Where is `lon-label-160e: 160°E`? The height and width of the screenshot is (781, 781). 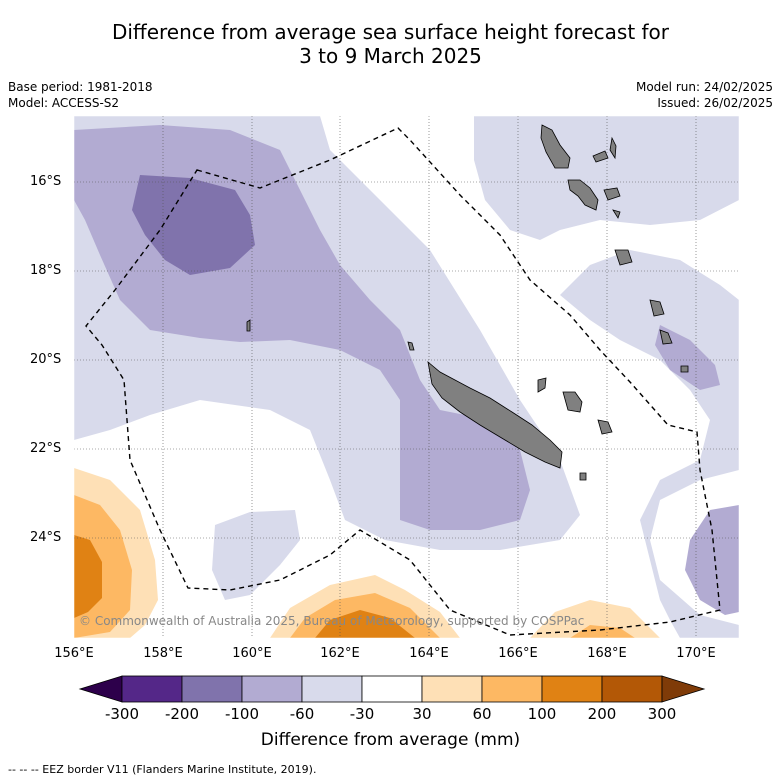
lon-label-160e: 160°E is located at coordinates (252, 653).